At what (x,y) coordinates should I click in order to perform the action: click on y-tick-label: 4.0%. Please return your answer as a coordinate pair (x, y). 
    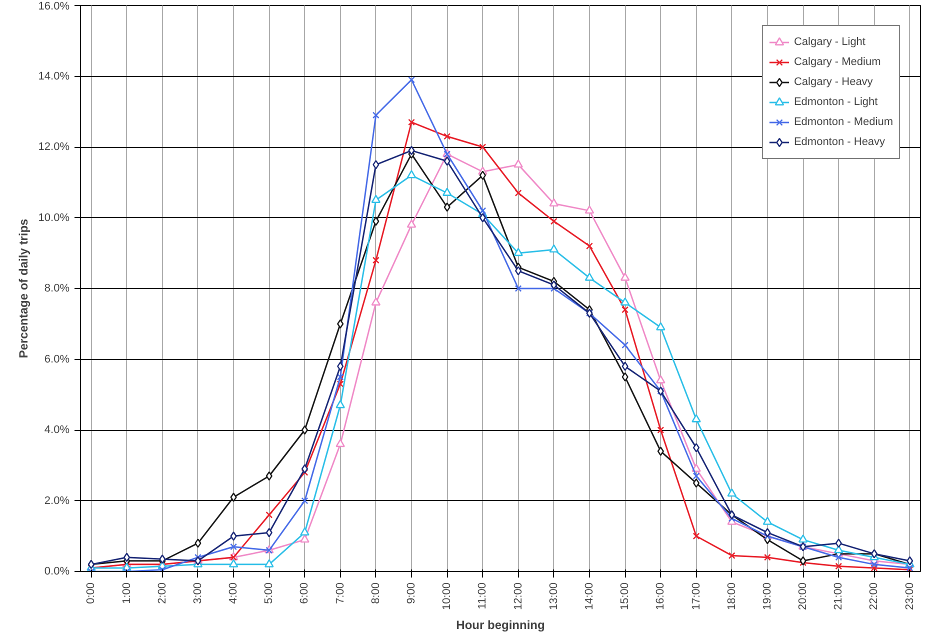
    Looking at the image, I should click on (57, 430).